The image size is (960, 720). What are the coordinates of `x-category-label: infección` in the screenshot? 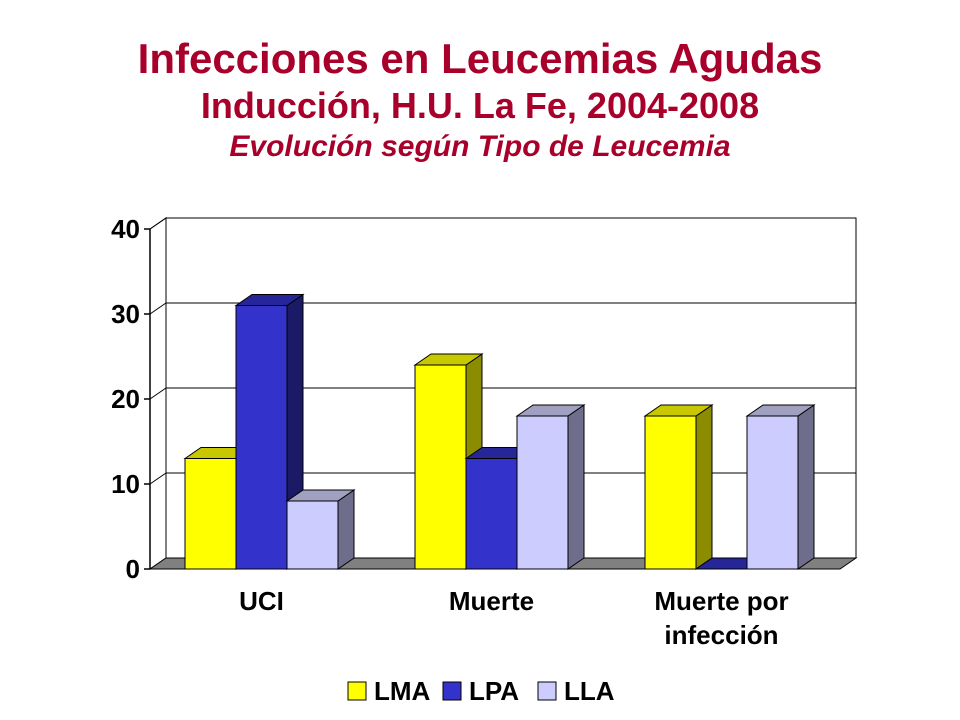 It's located at (721, 635).